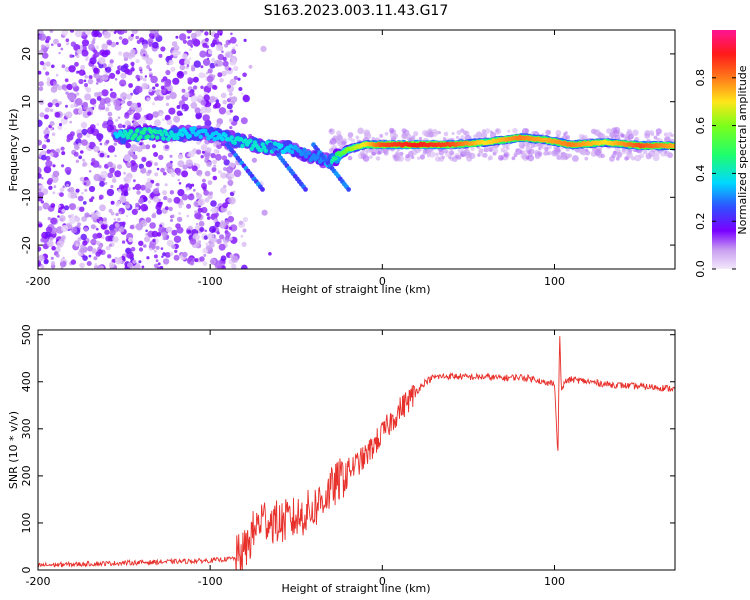 The image size is (750, 600). Describe the element at coordinates (13, 150) in the screenshot. I see `heatmap-y-label: Frequency (Hz)` at that location.